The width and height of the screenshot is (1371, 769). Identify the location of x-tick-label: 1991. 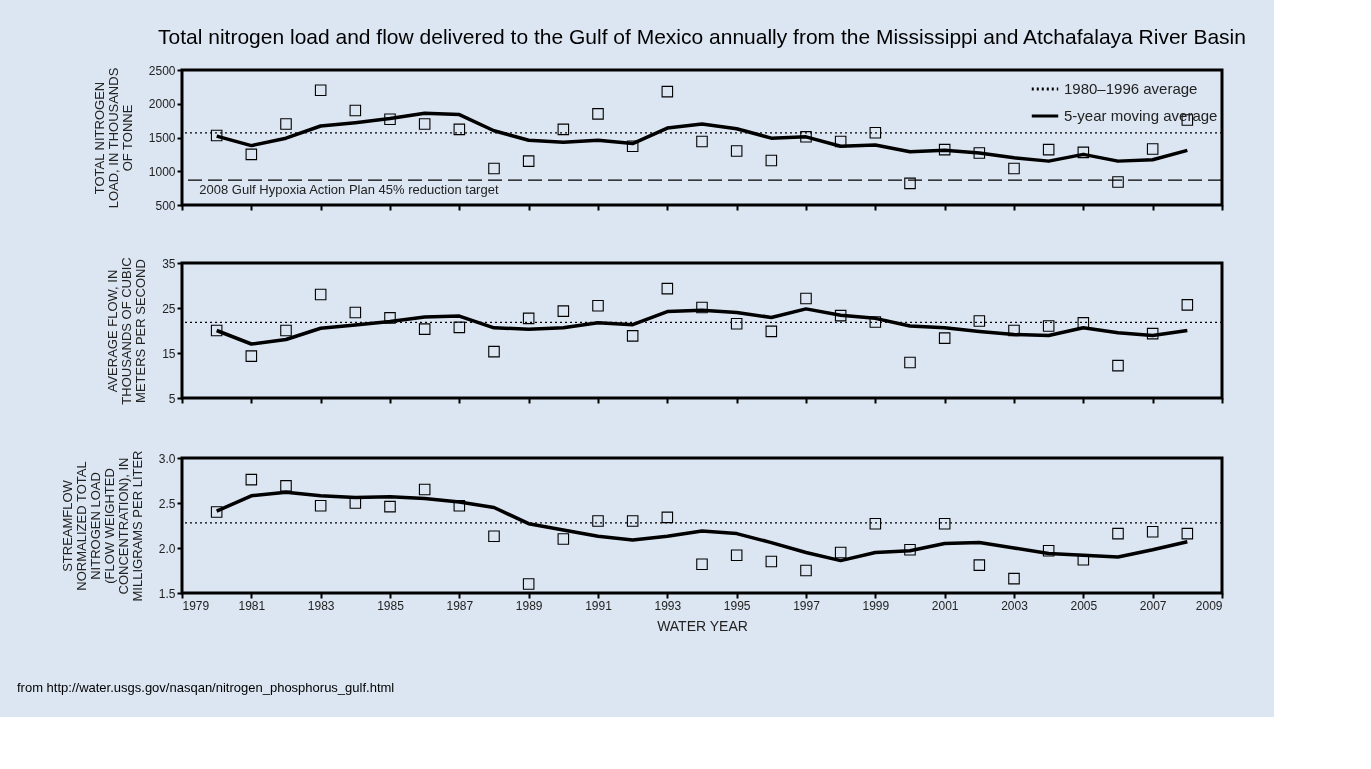
(599, 605).